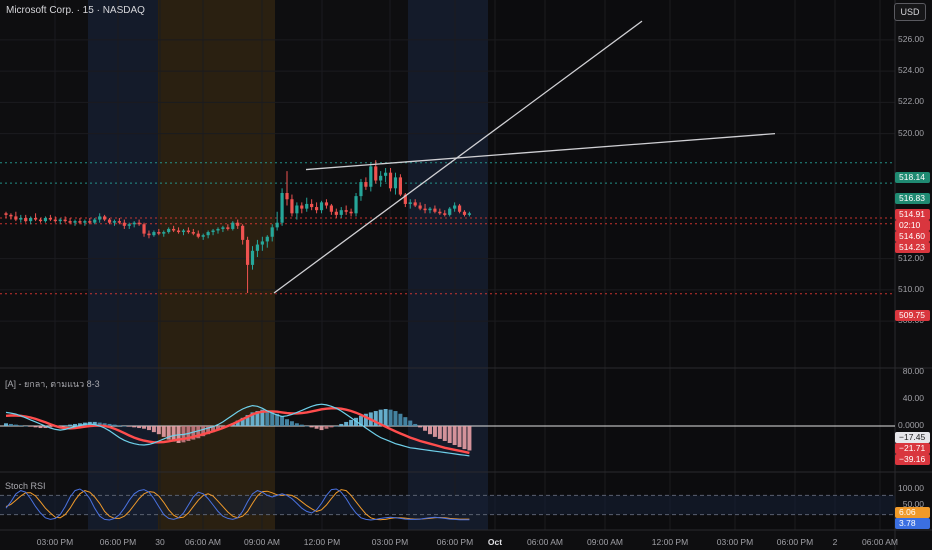 The image size is (932, 550). What do you see at coordinates (237, 504) in the screenshot?
I see `stoch-k-line` at bounding box center [237, 504].